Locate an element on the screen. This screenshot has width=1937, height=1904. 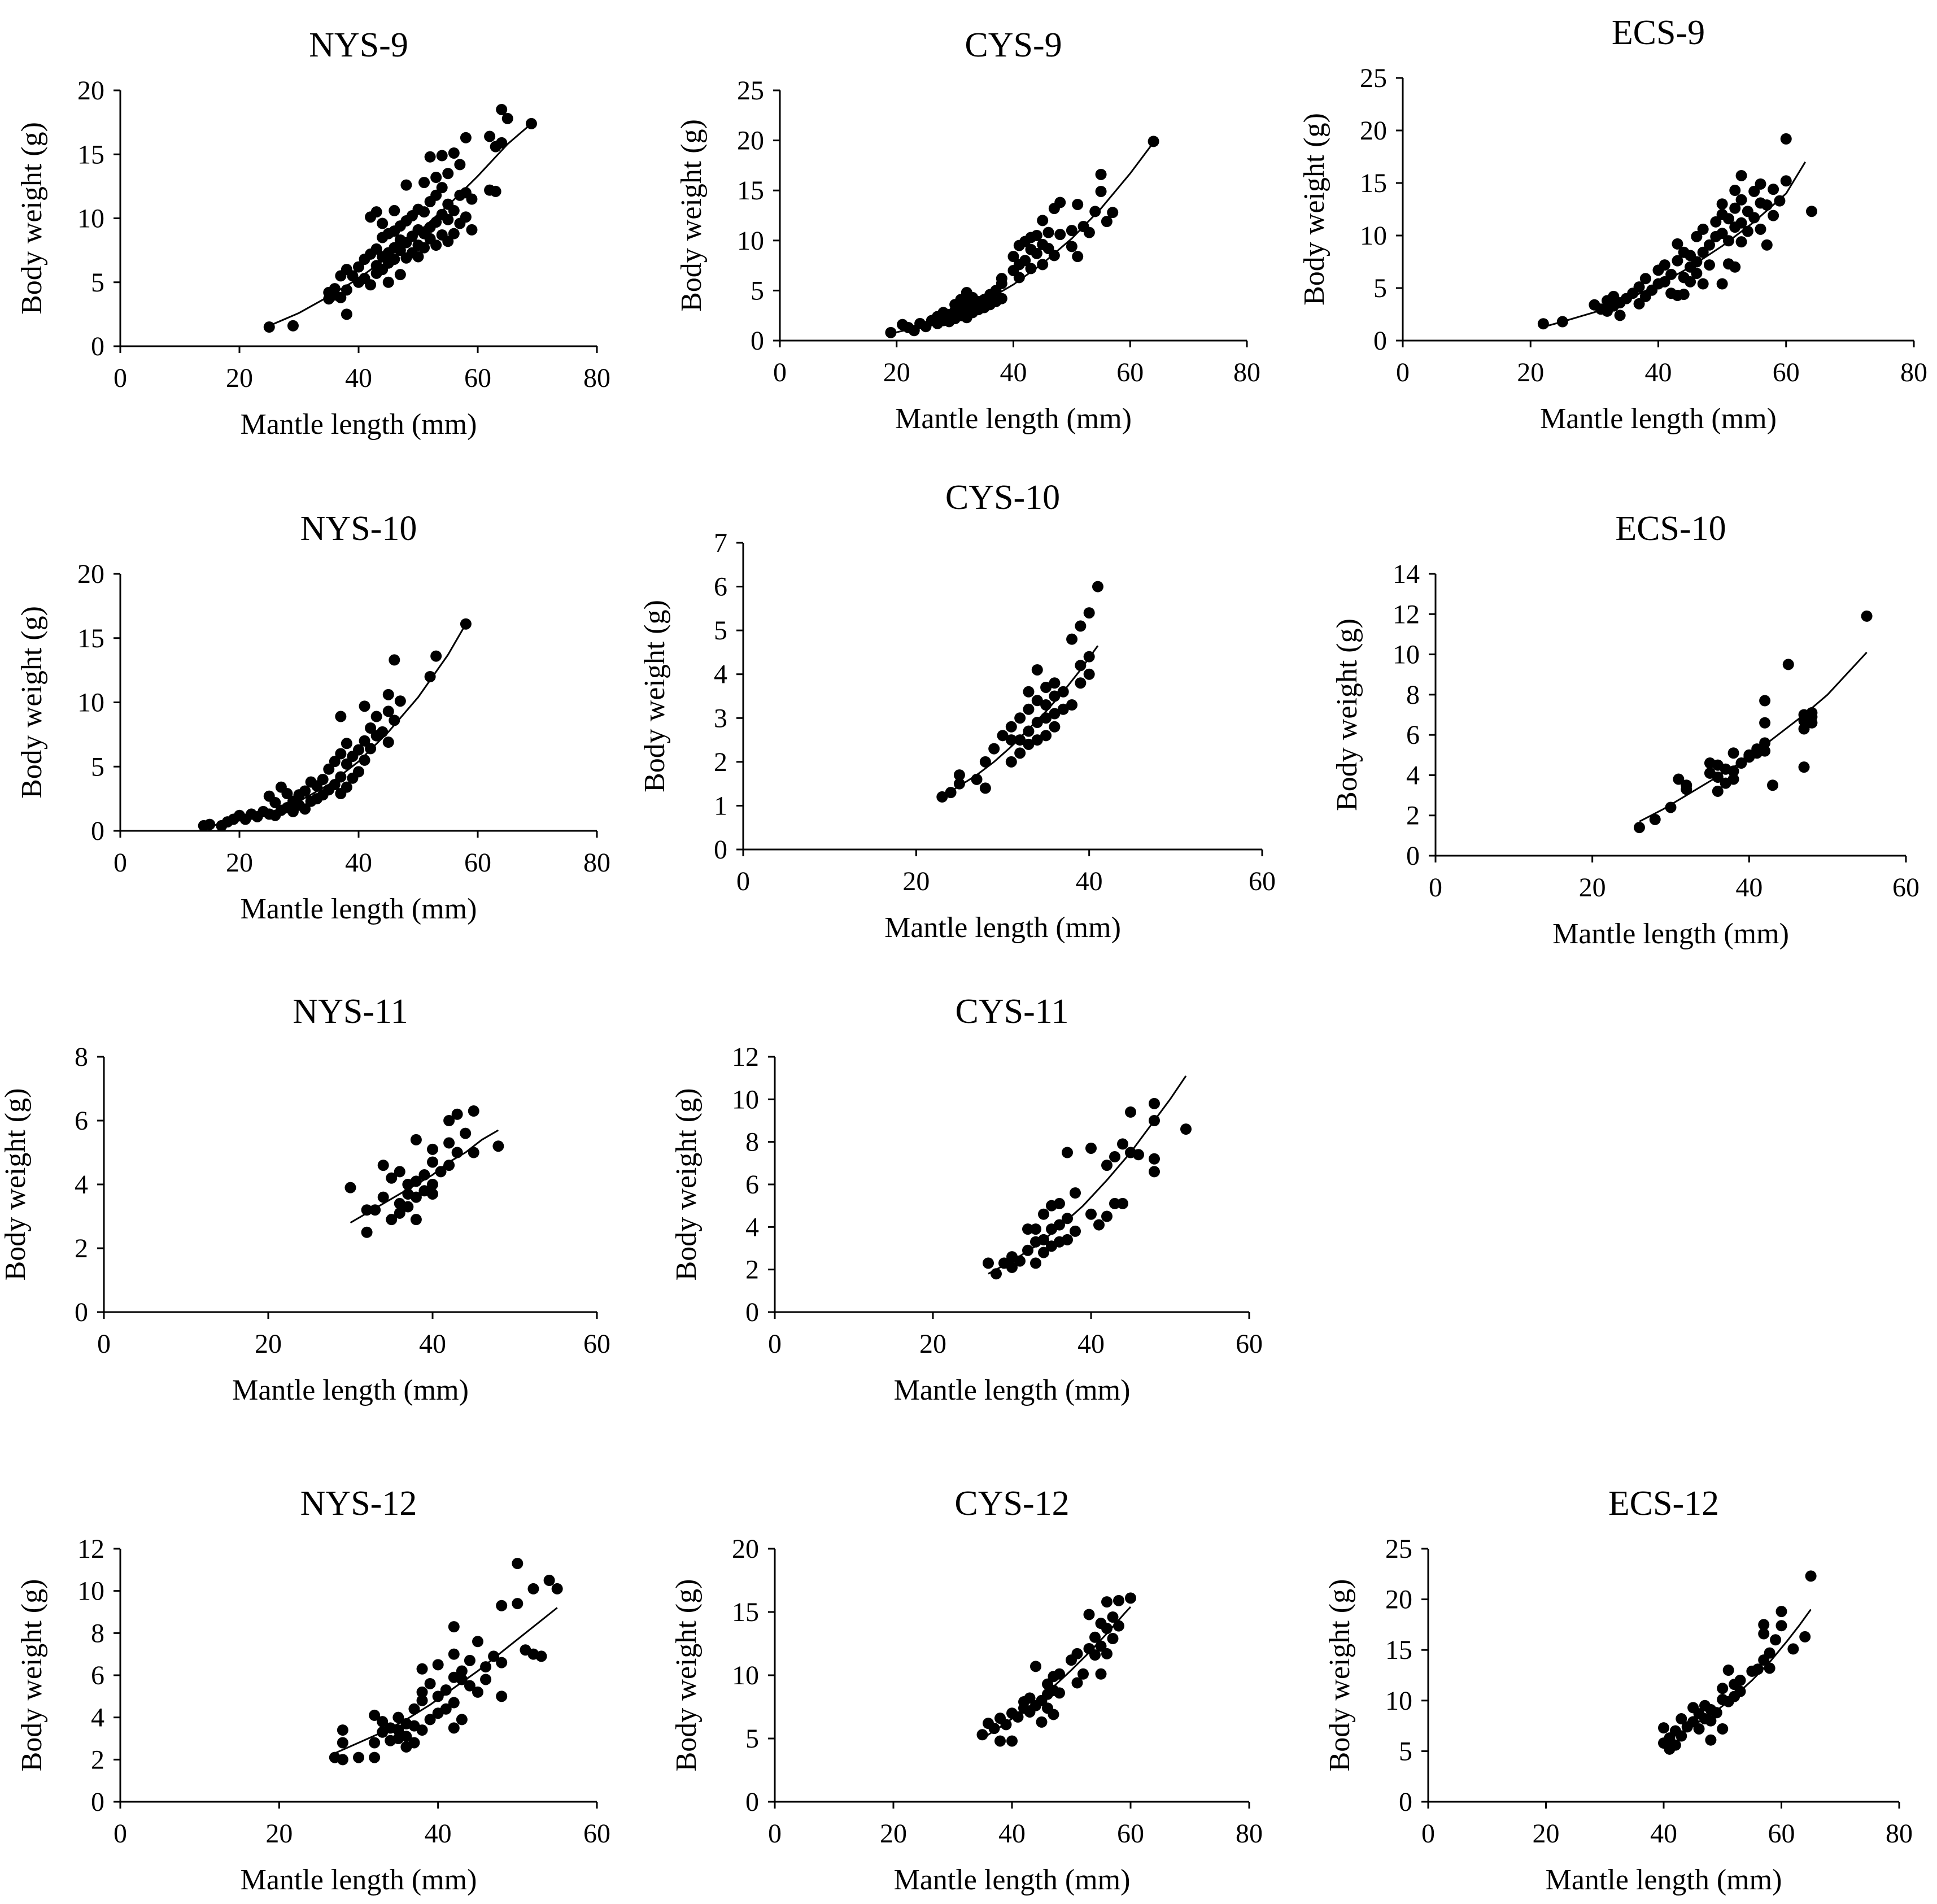
y-axis-label: Body weight (g) is located at coordinates (1314, 209).